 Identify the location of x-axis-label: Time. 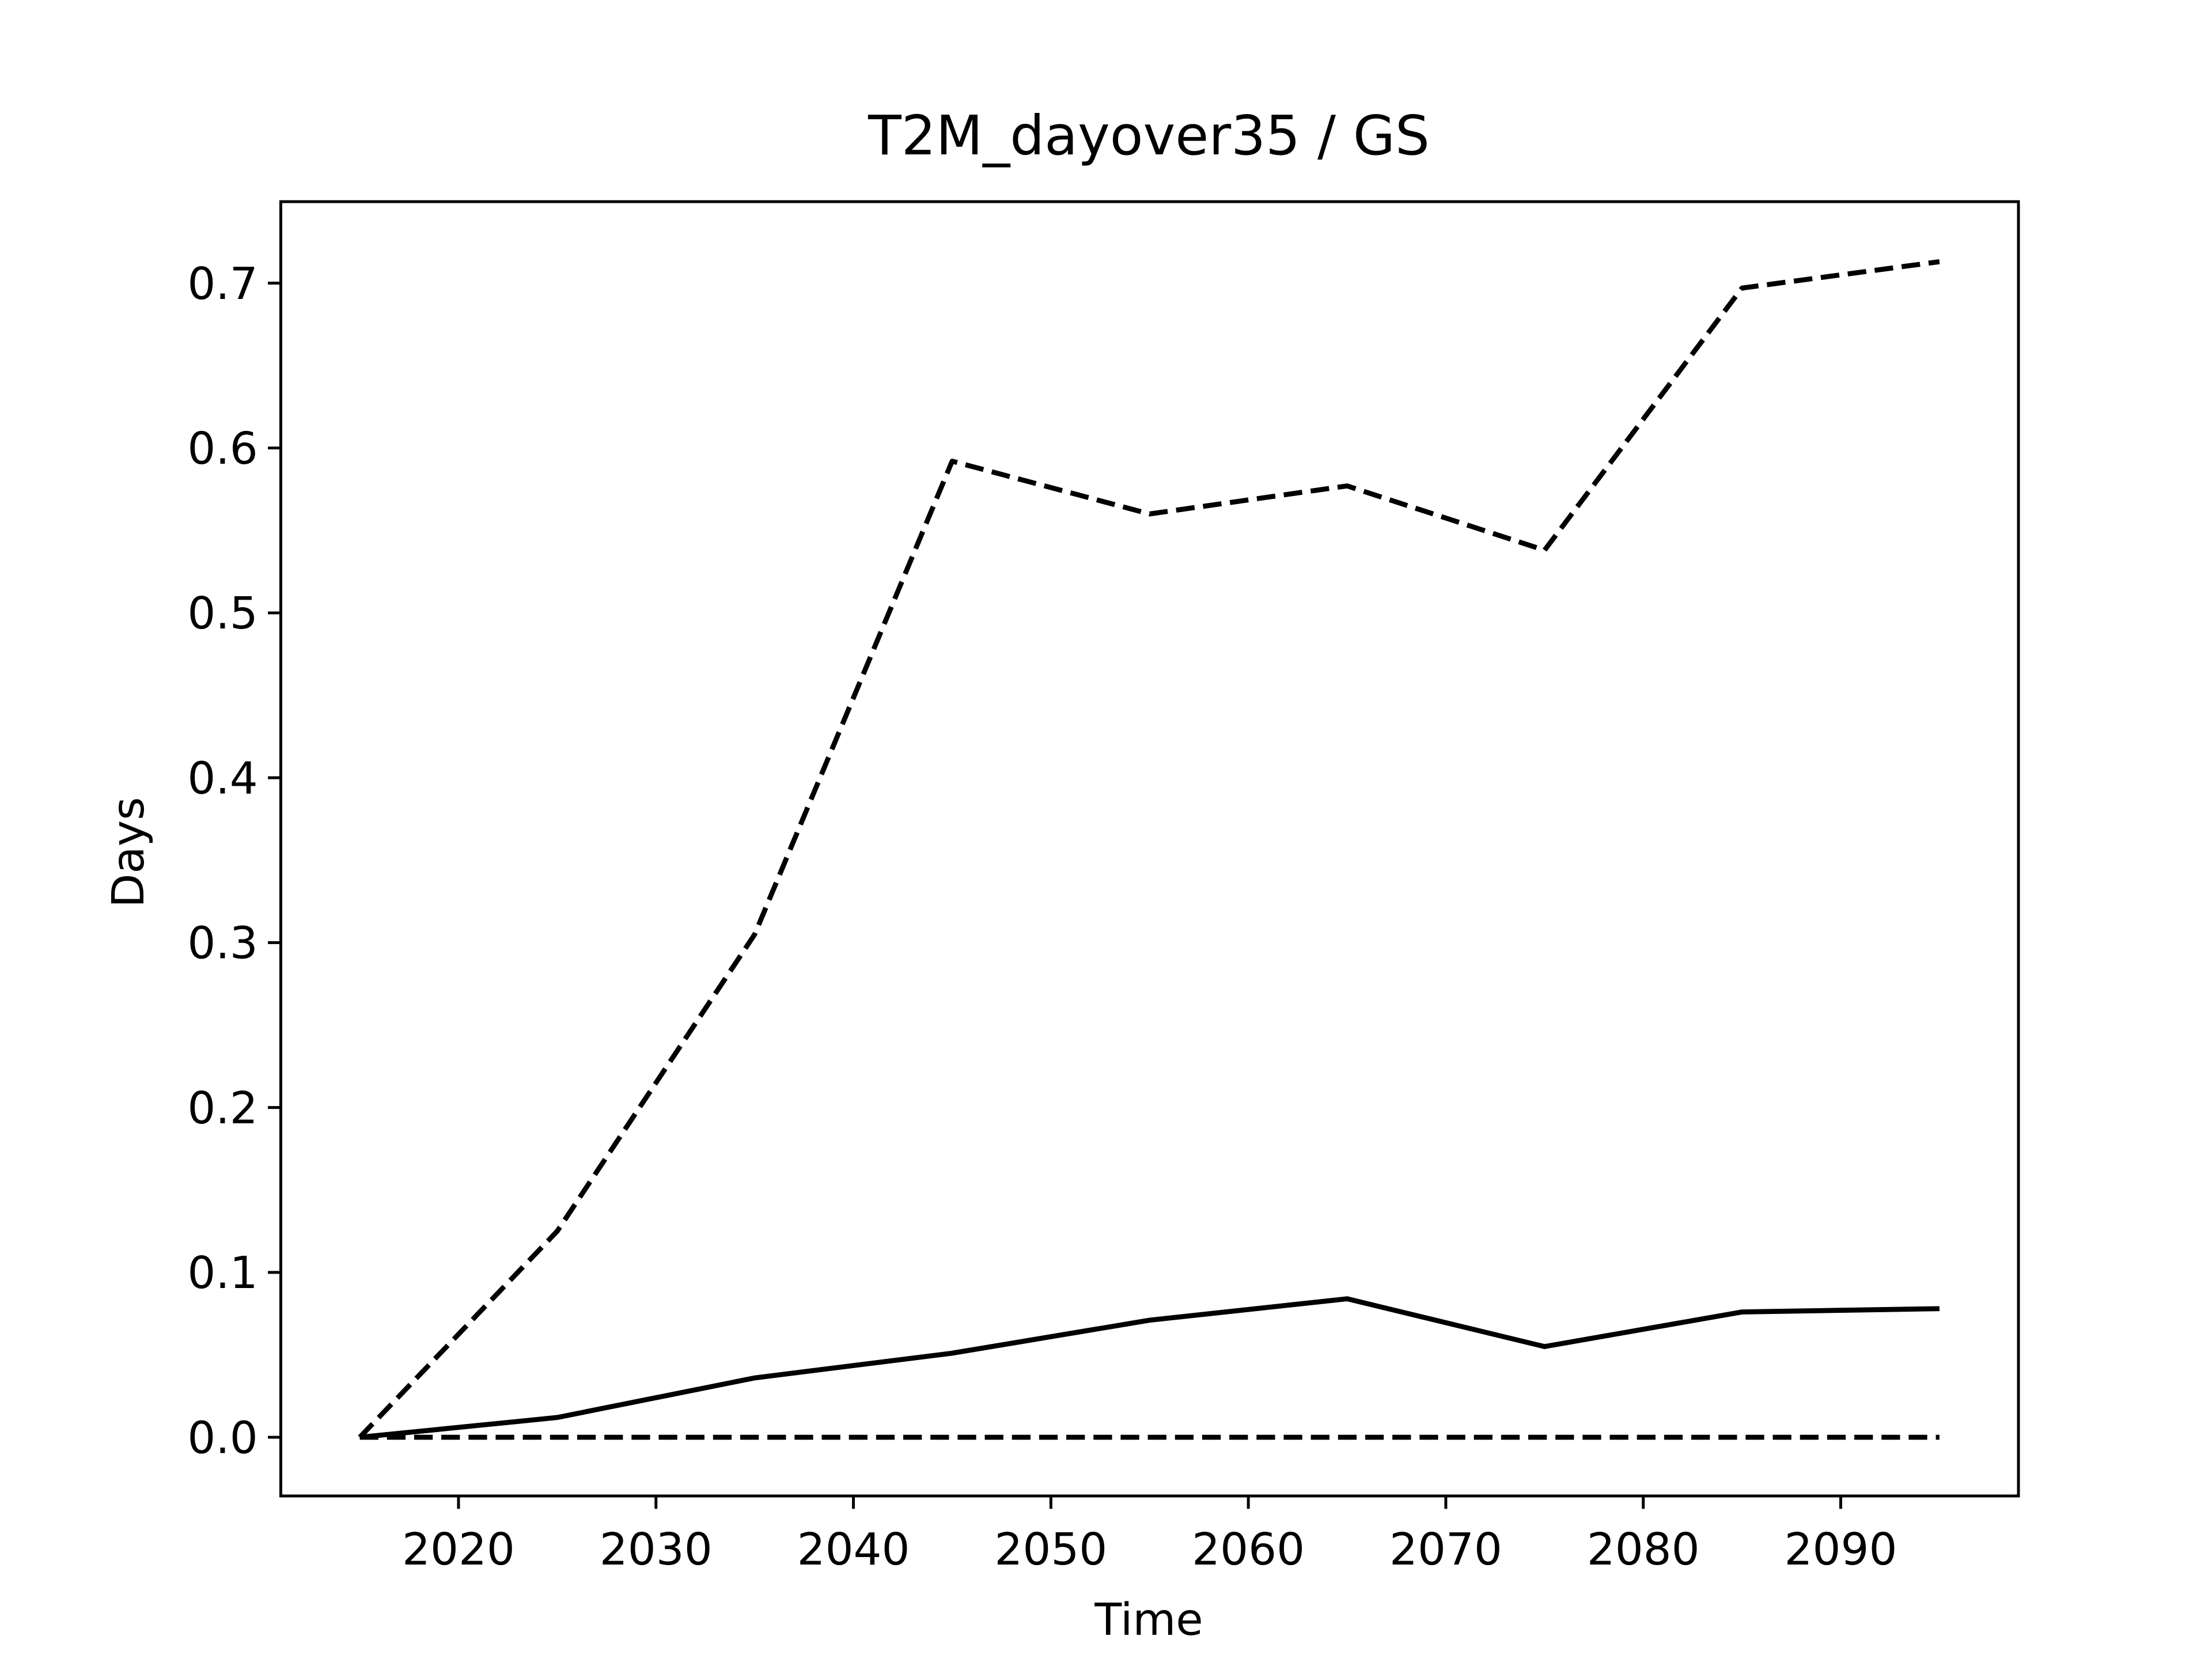
(1148, 1620).